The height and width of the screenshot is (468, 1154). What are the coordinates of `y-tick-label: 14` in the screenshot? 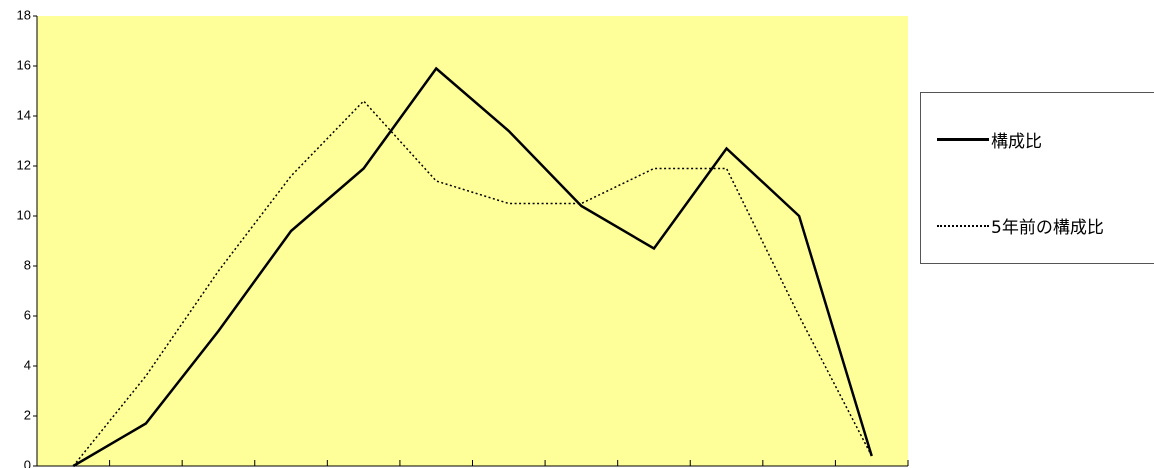 It's located at (24, 114).